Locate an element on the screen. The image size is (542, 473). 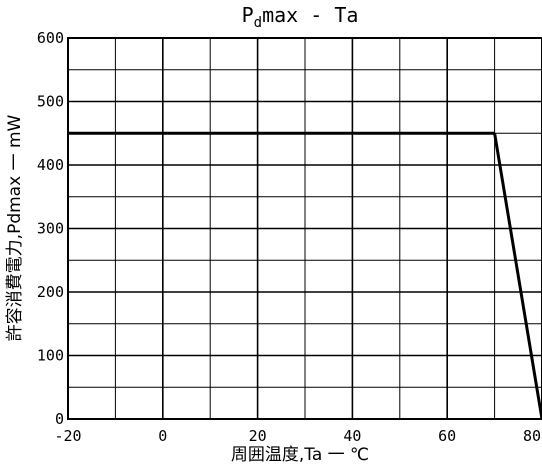
x-tick-label: 80 is located at coordinates (532, 436).